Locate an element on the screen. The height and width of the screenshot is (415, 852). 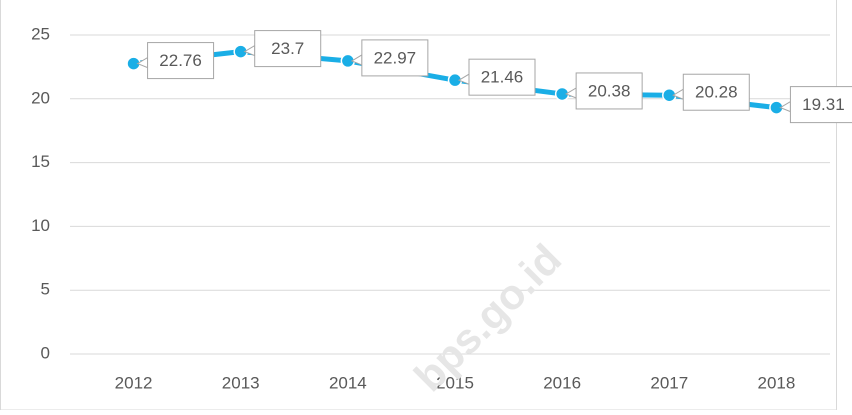
data-label: 23.7 is located at coordinates (287, 48).